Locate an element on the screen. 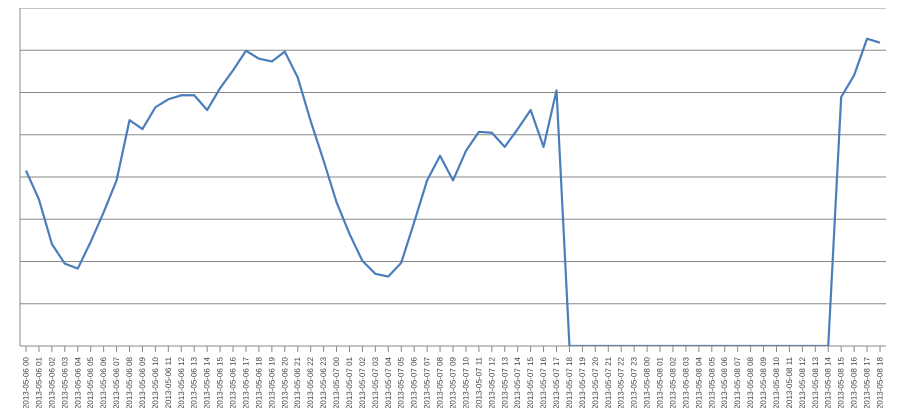 The width and height of the screenshot is (900, 418). x-tick-label: 2013-05-06 11 is located at coordinates (168, 382).